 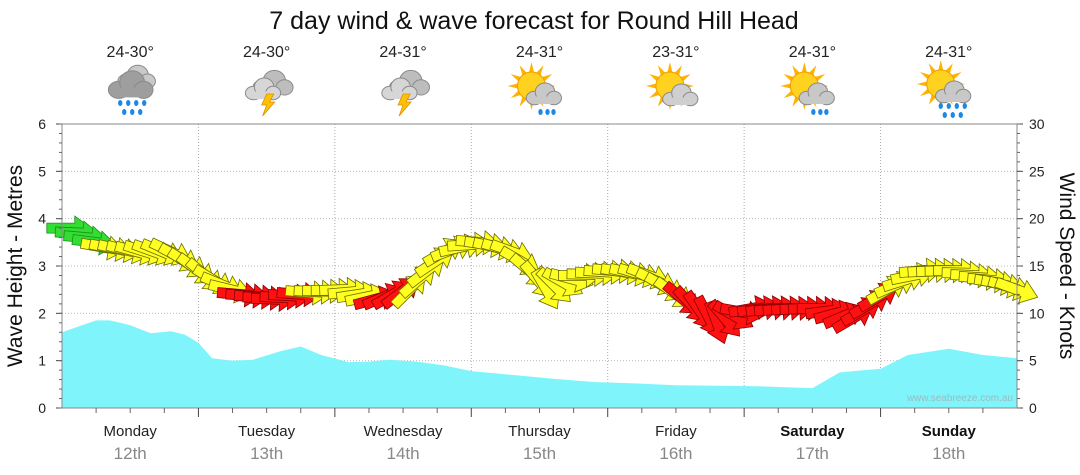 What do you see at coordinates (15, 266) in the screenshot?
I see `left-axis-label: Wave Height - Metres` at bounding box center [15, 266].